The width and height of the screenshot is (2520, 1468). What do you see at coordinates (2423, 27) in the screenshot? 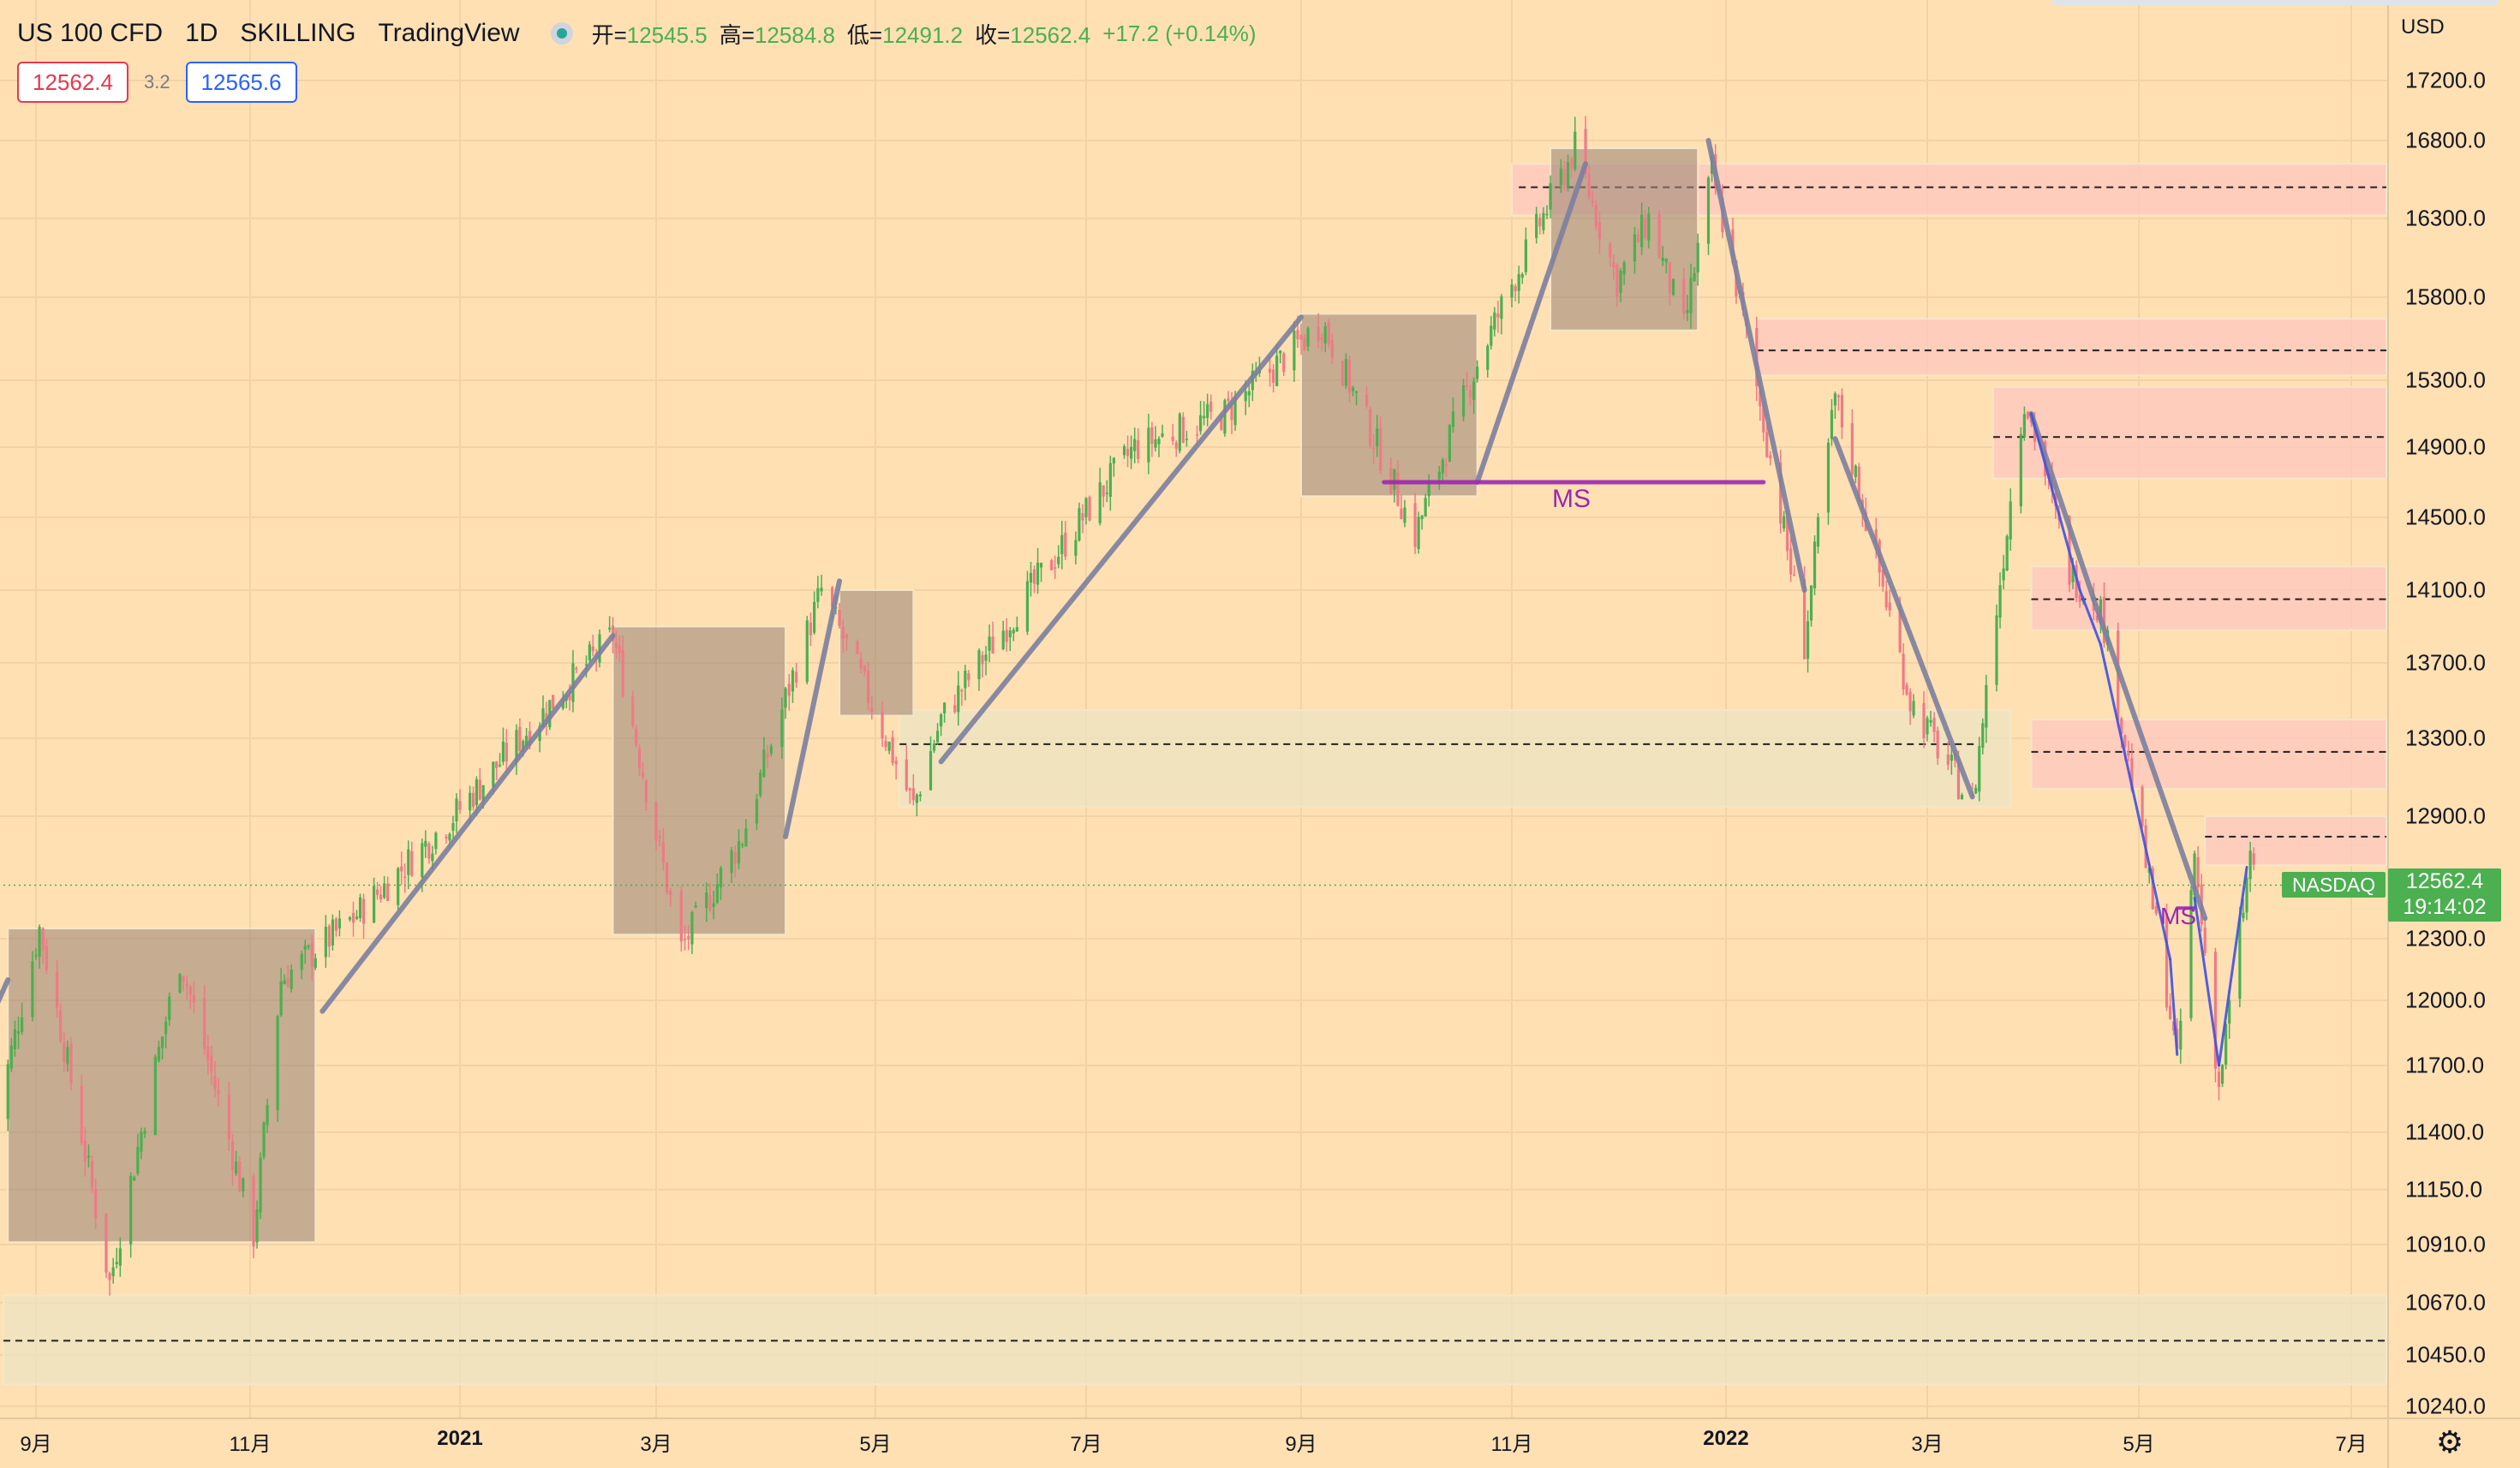
I see `currency-label: USD` at bounding box center [2423, 27].